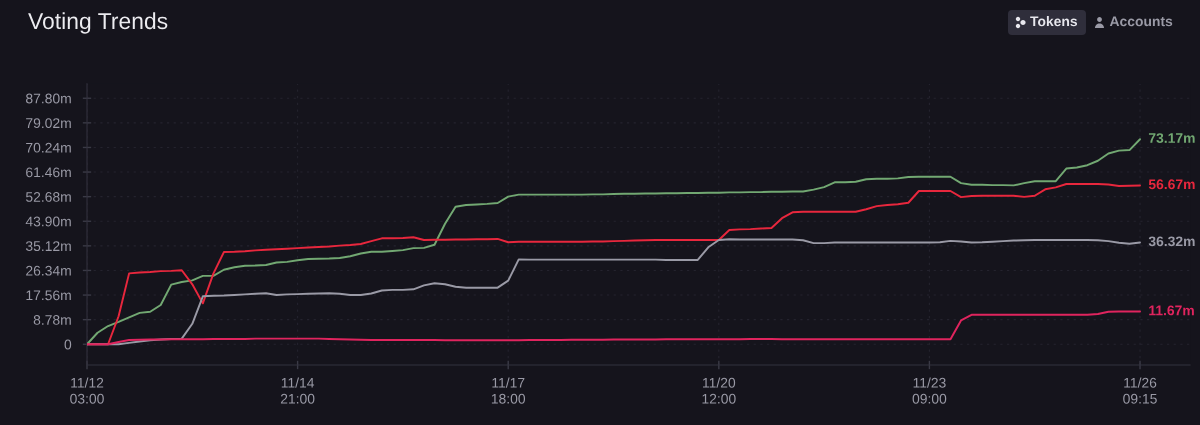  I want to click on x-tick-label: 11/26 09:15, so click(1140, 390).